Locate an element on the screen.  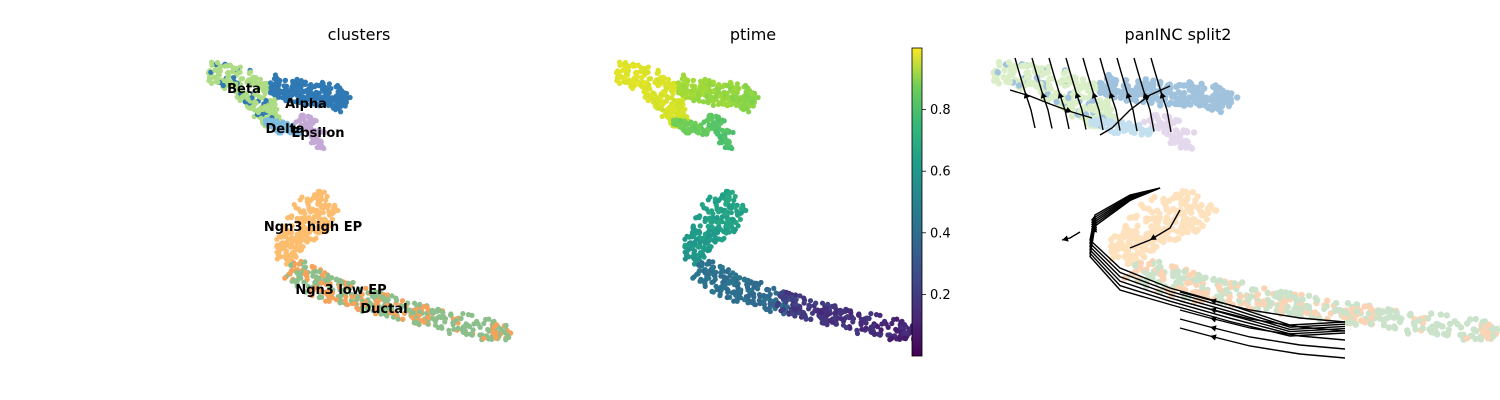
colorbar-tick-label: 0.4 is located at coordinates (940, 233).